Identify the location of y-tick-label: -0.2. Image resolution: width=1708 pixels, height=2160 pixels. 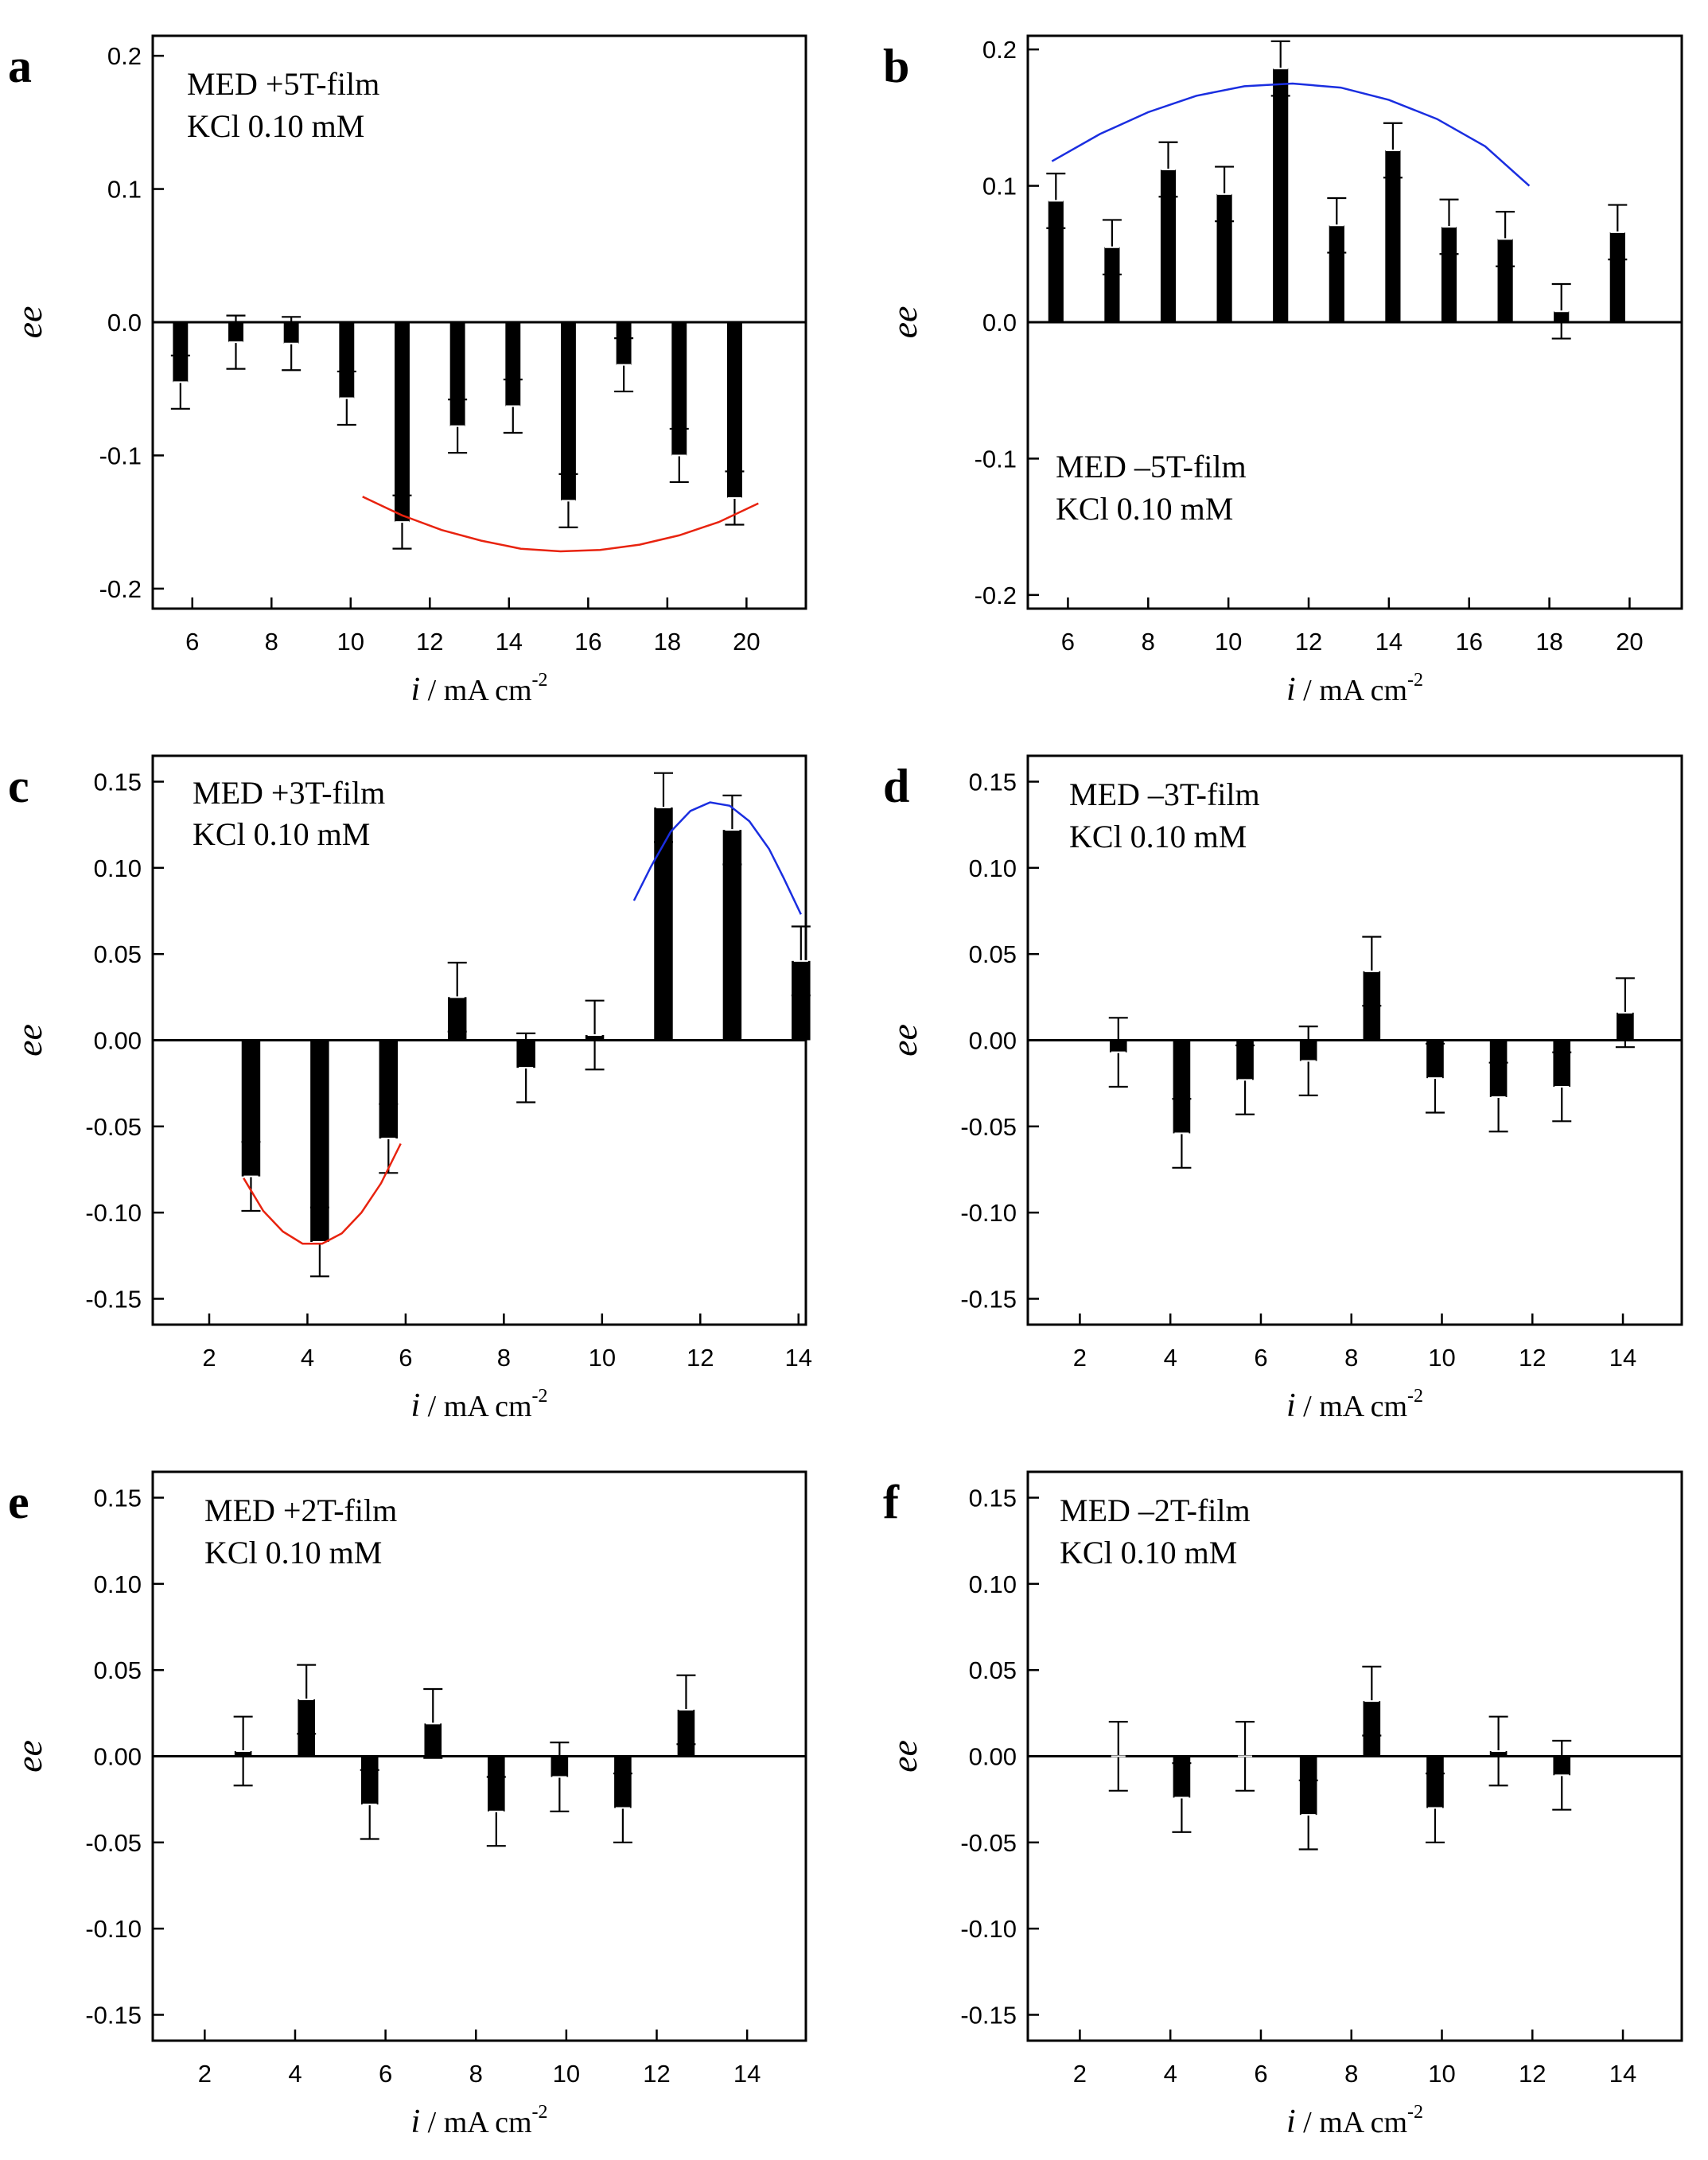
(996, 595).